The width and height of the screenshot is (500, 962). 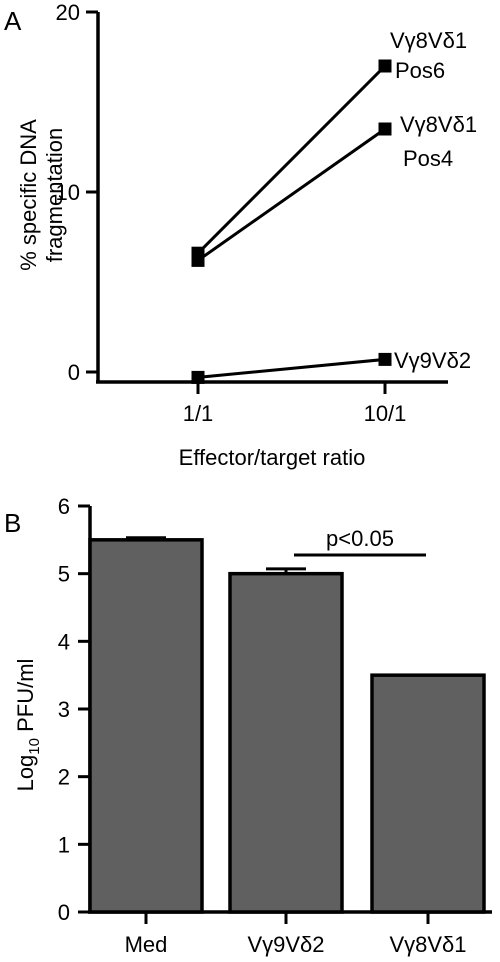 I want to click on panel-b-x-tick-label: Med, so click(x=146, y=944).